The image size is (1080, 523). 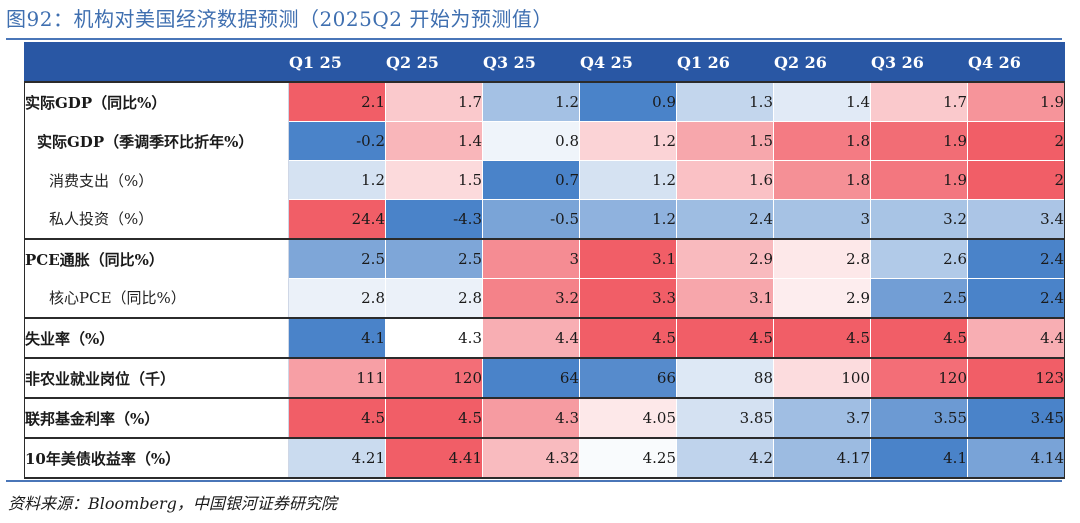 I want to click on table-row: PCE通胀（同比%） 2.5 2.5 3 3.1 2.9 2.8 2.6 2.4, so click(x=544, y=258).